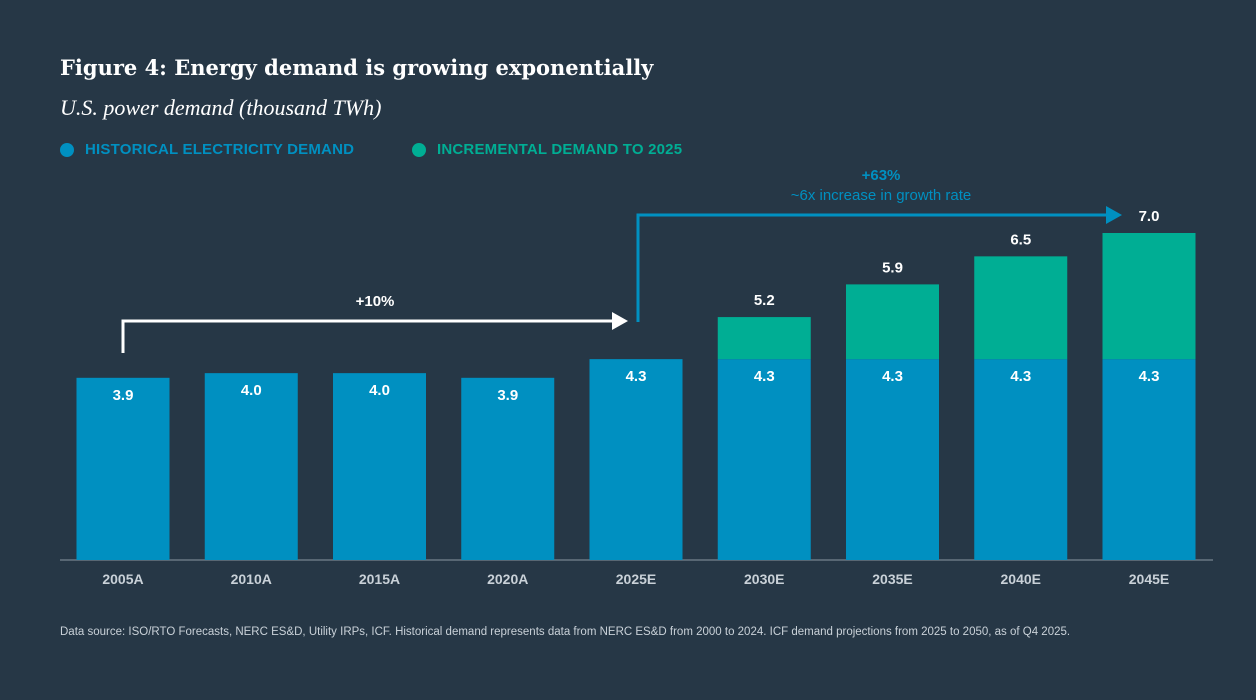 The width and height of the screenshot is (1256, 700). Describe the element at coordinates (881, 195) in the screenshot. I see `right-arrow-sublabel: ~6x increase in growth rate` at that location.